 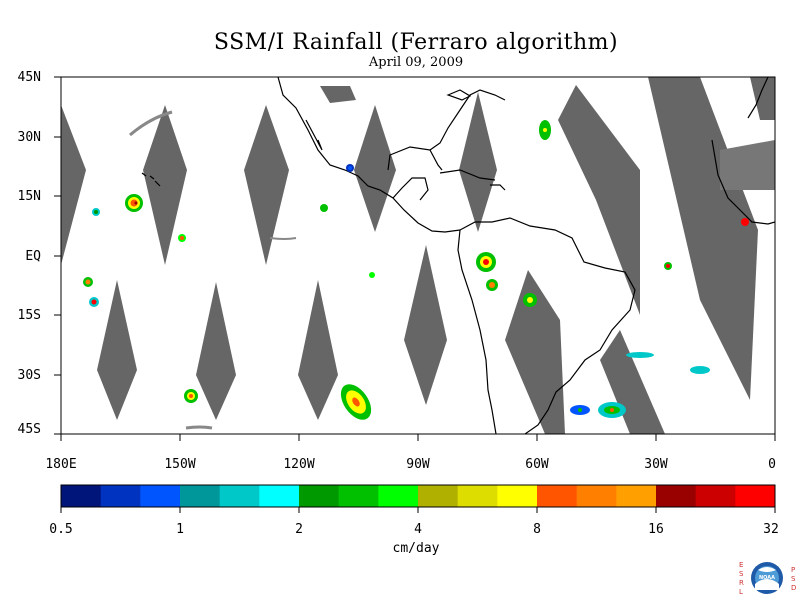 I want to click on map-title: SSM/I Rainfall (Ferraro algorithm), so click(x=416, y=42).